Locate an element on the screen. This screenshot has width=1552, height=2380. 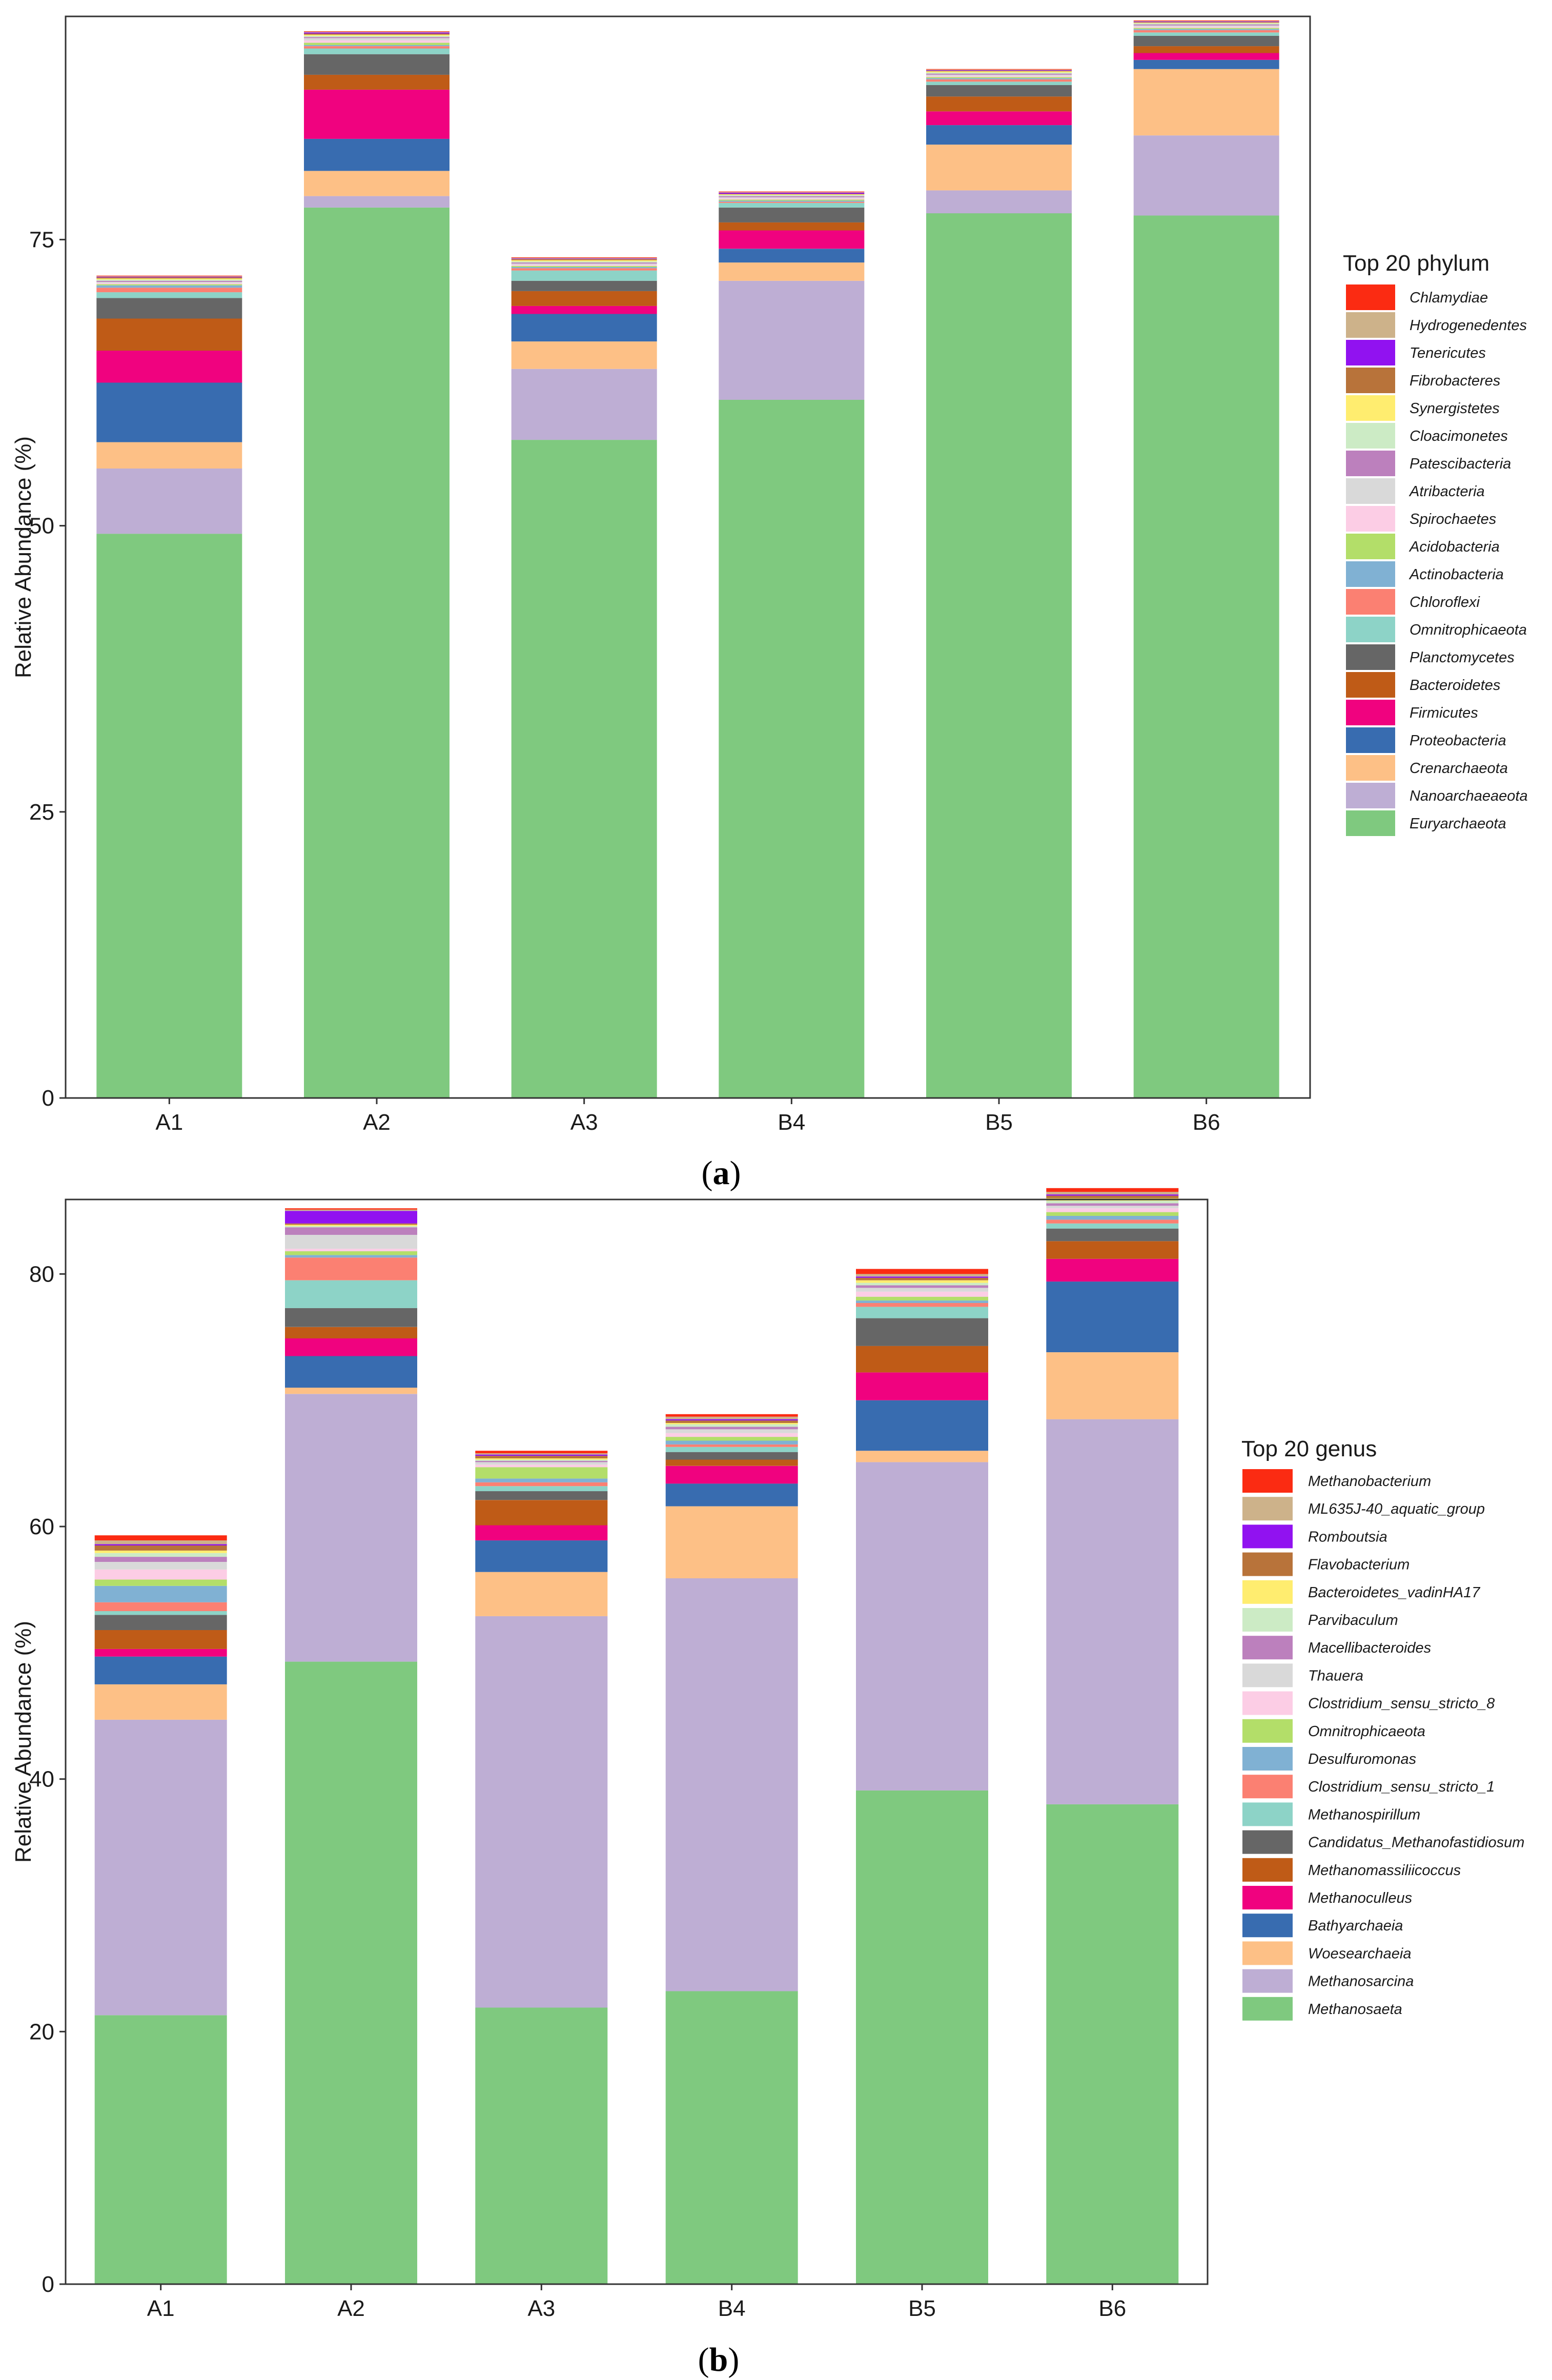
bar-segment-chlamydiae is located at coordinates (999, 69).